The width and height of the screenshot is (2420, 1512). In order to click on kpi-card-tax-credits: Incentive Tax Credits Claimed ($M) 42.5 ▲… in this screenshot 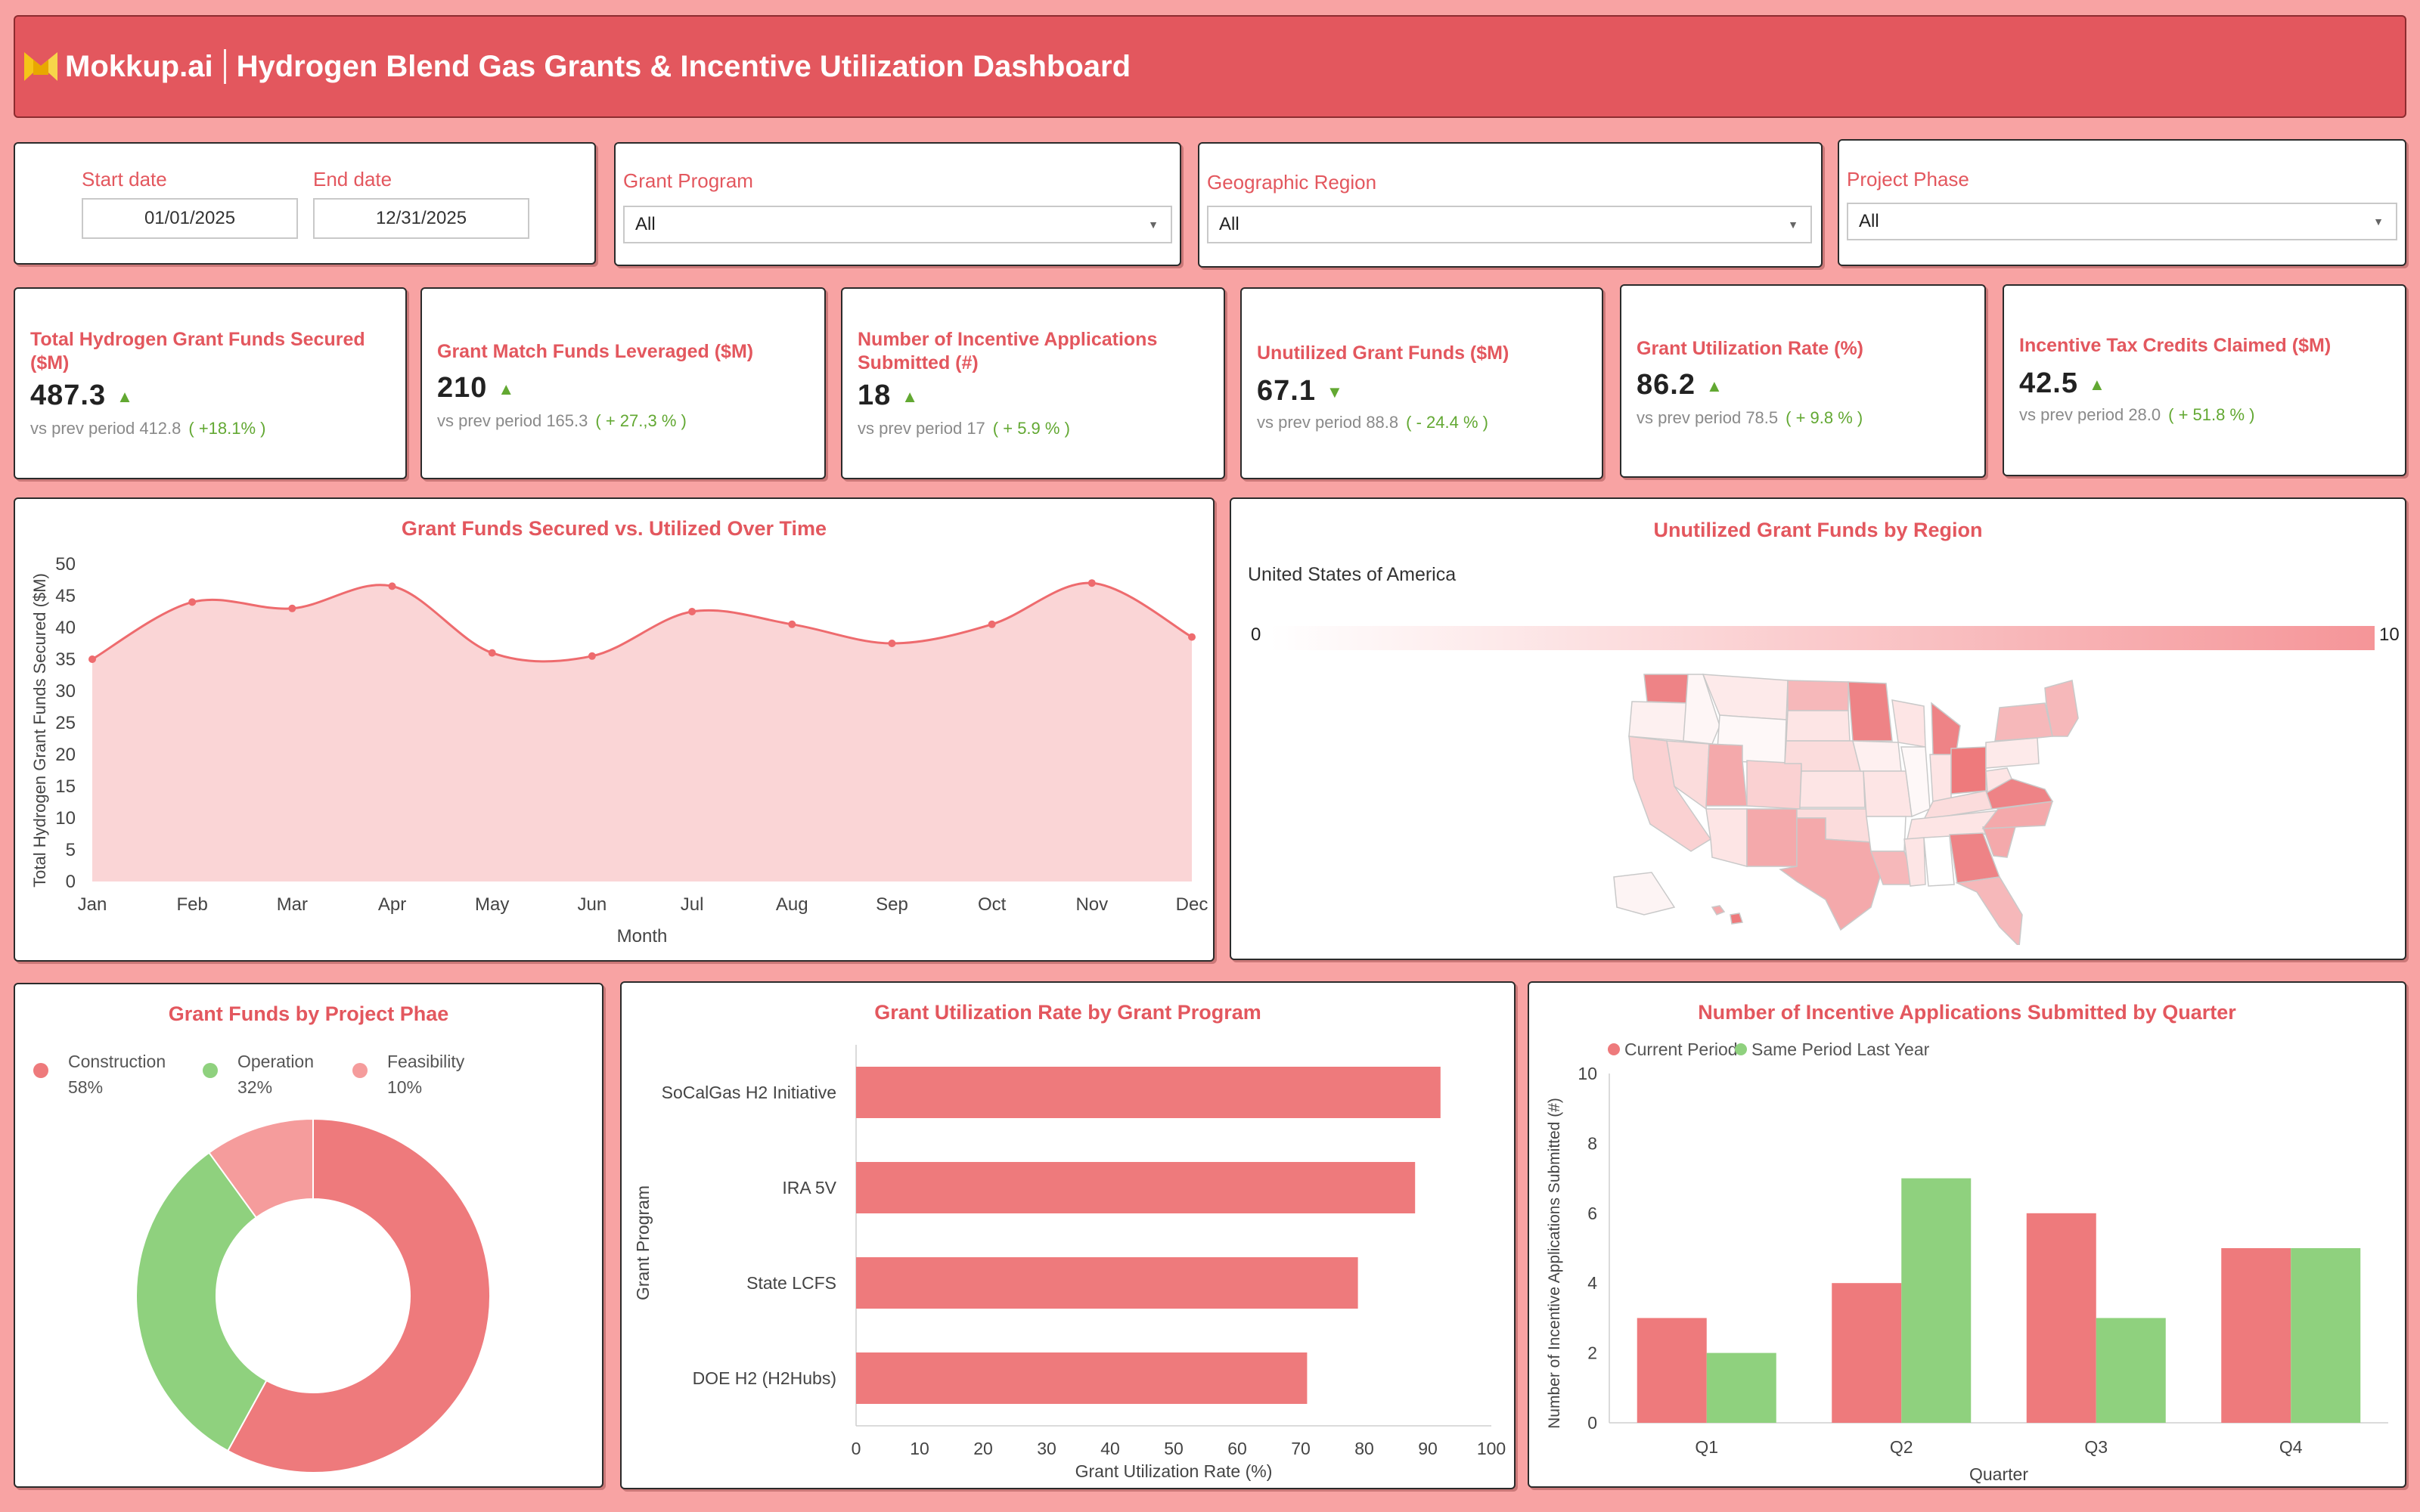, I will do `click(2204, 380)`.